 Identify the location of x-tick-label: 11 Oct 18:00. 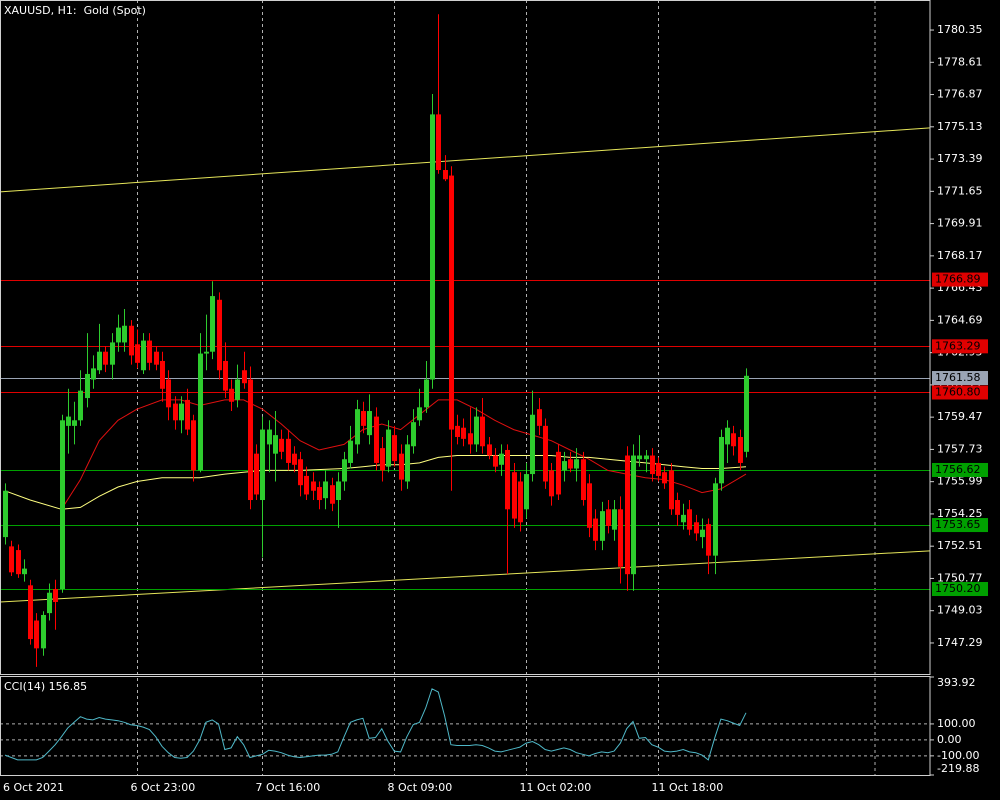
(688, 787).